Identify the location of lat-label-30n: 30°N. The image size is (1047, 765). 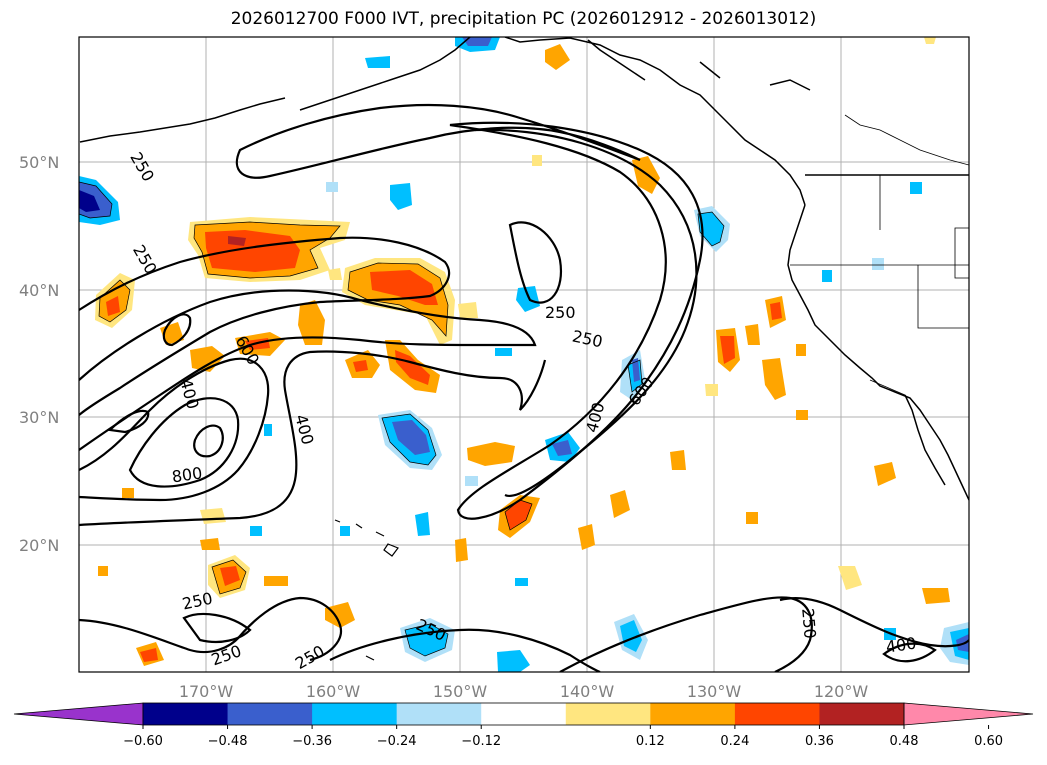
(39, 417).